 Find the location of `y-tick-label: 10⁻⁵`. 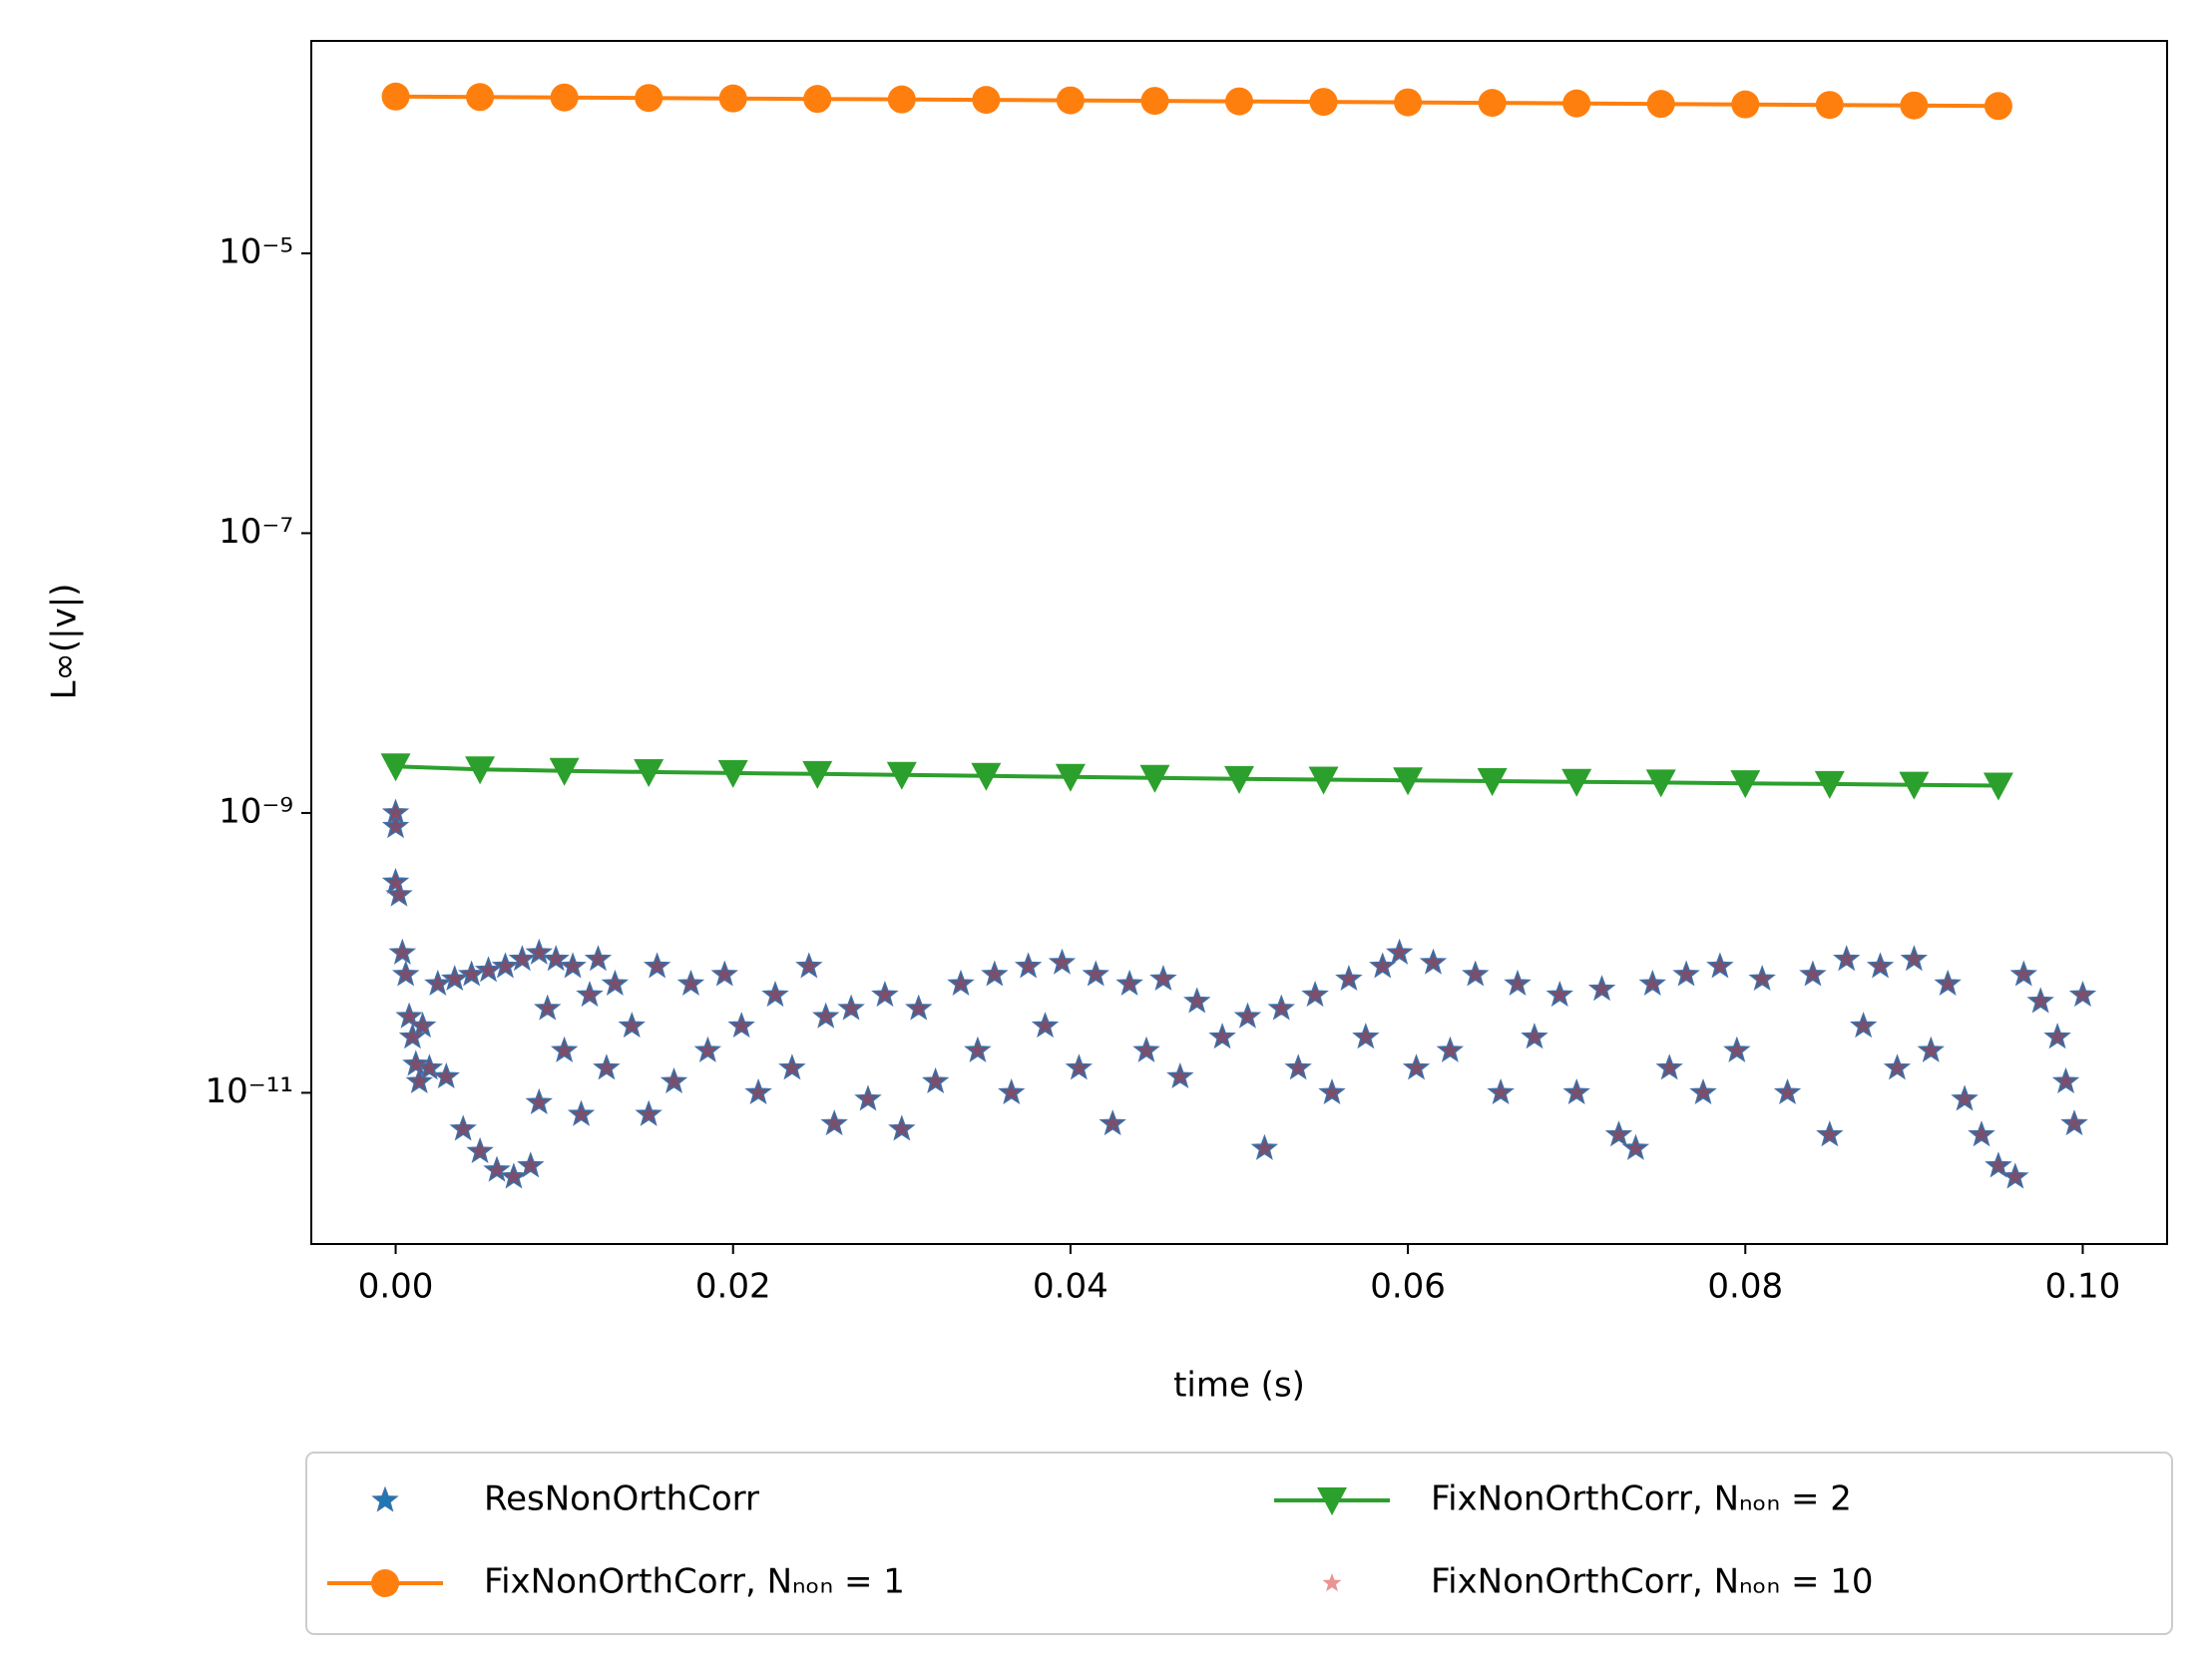

y-tick-label: 10⁻⁵ is located at coordinates (256, 251).